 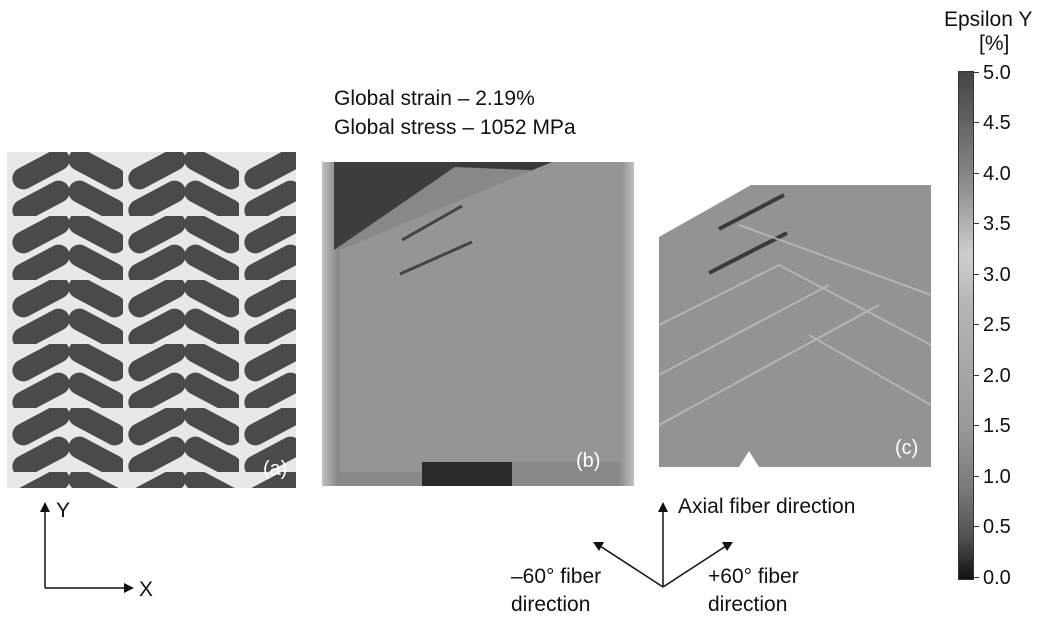 What do you see at coordinates (997, 73) in the screenshot?
I see `colorbar-tick-label: 5.0` at bounding box center [997, 73].